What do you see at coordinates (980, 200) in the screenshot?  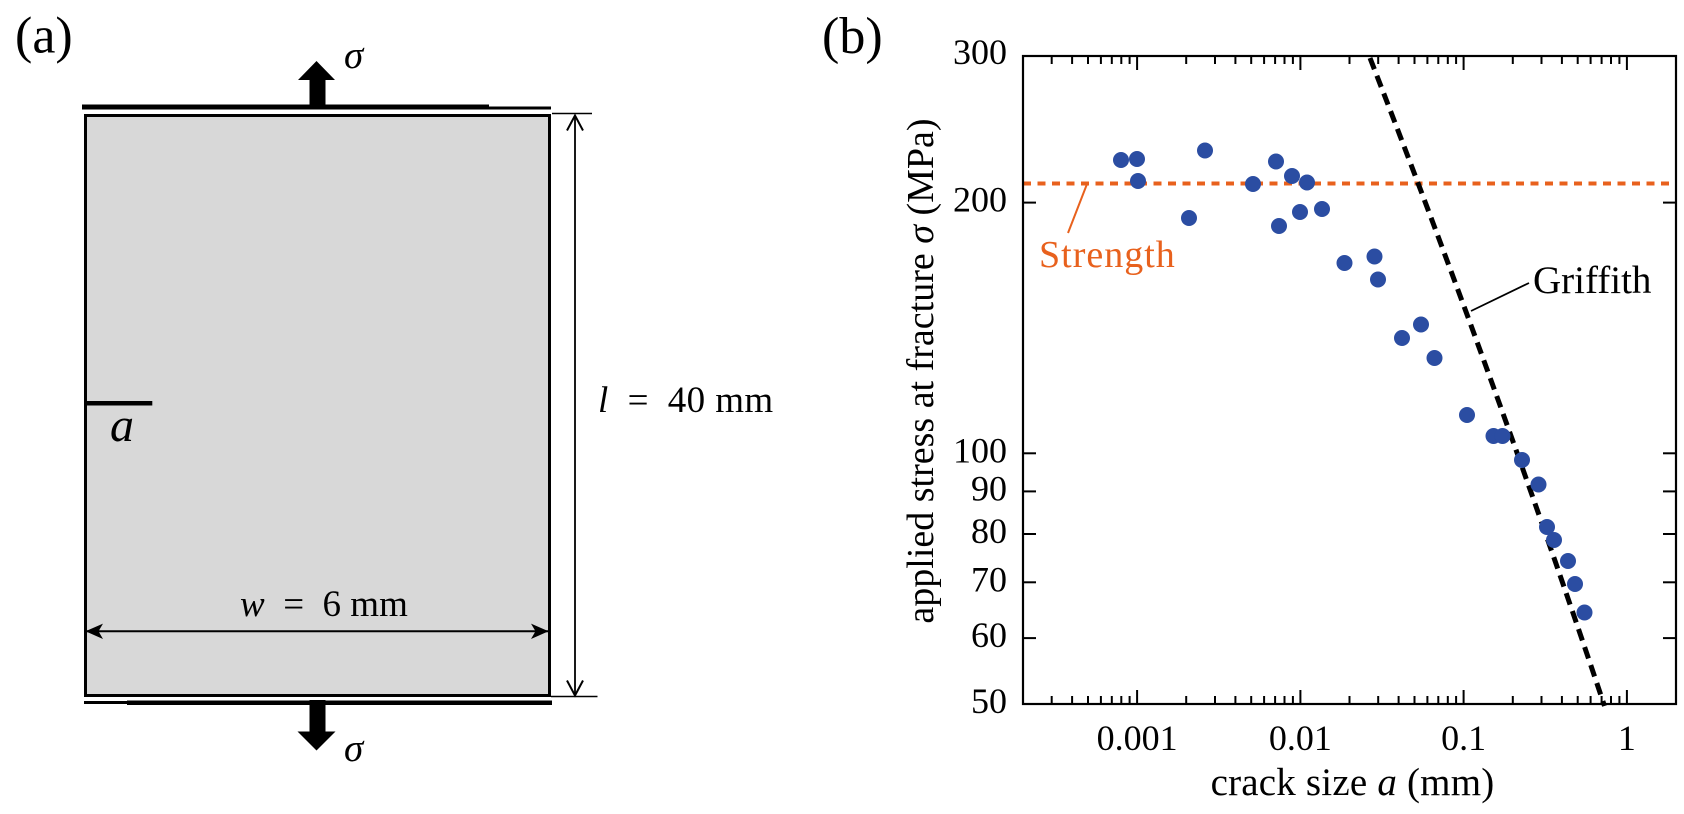 I see `svg-text: 200` at bounding box center [980, 200].